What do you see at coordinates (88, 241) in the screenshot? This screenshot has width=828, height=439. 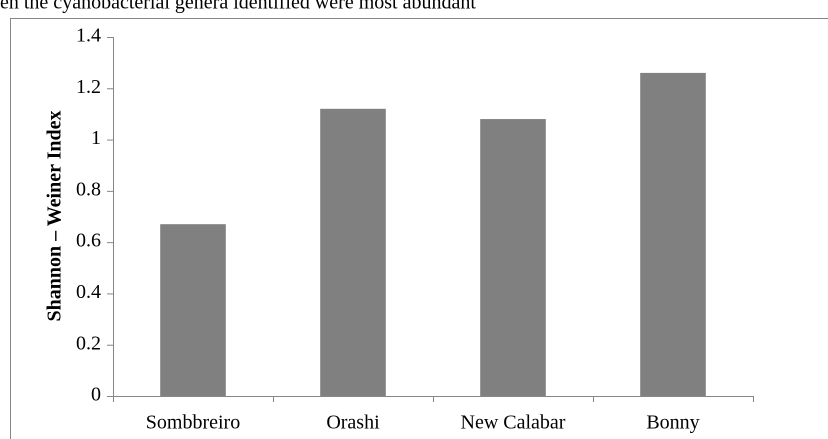 I see `y-tick-label: 0.6` at bounding box center [88, 241].